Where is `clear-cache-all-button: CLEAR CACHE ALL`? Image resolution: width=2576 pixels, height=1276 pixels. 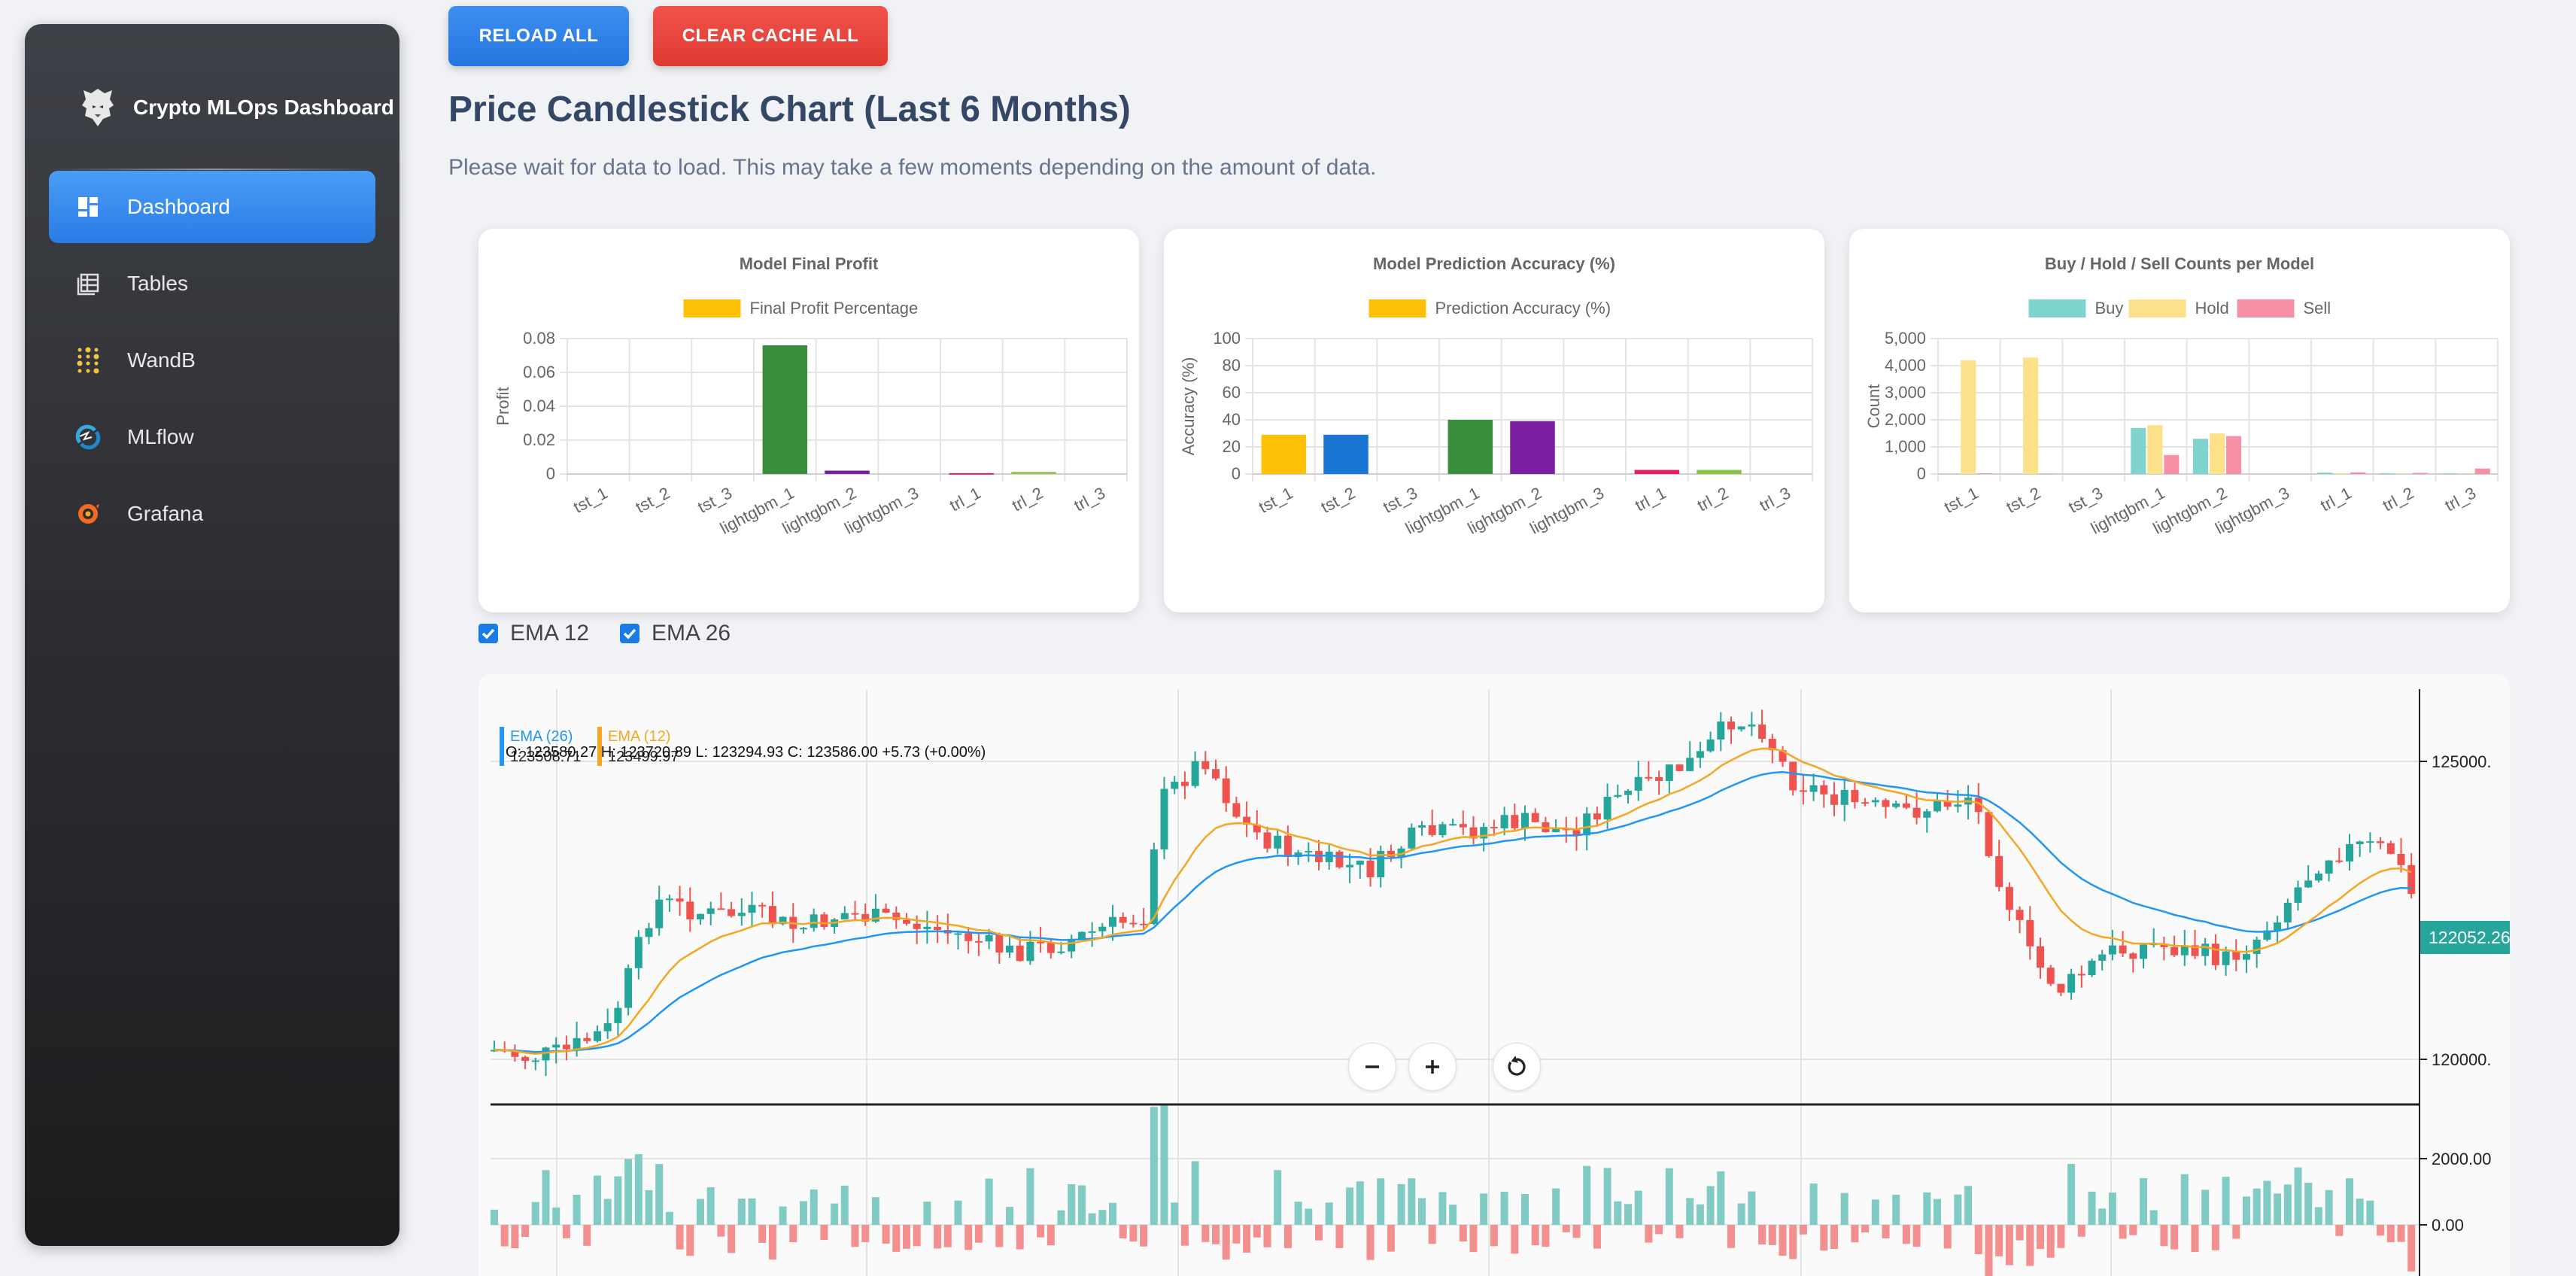 clear-cache-all-button: CLEAR CACHE ALL is located at coordinates (770, 36).